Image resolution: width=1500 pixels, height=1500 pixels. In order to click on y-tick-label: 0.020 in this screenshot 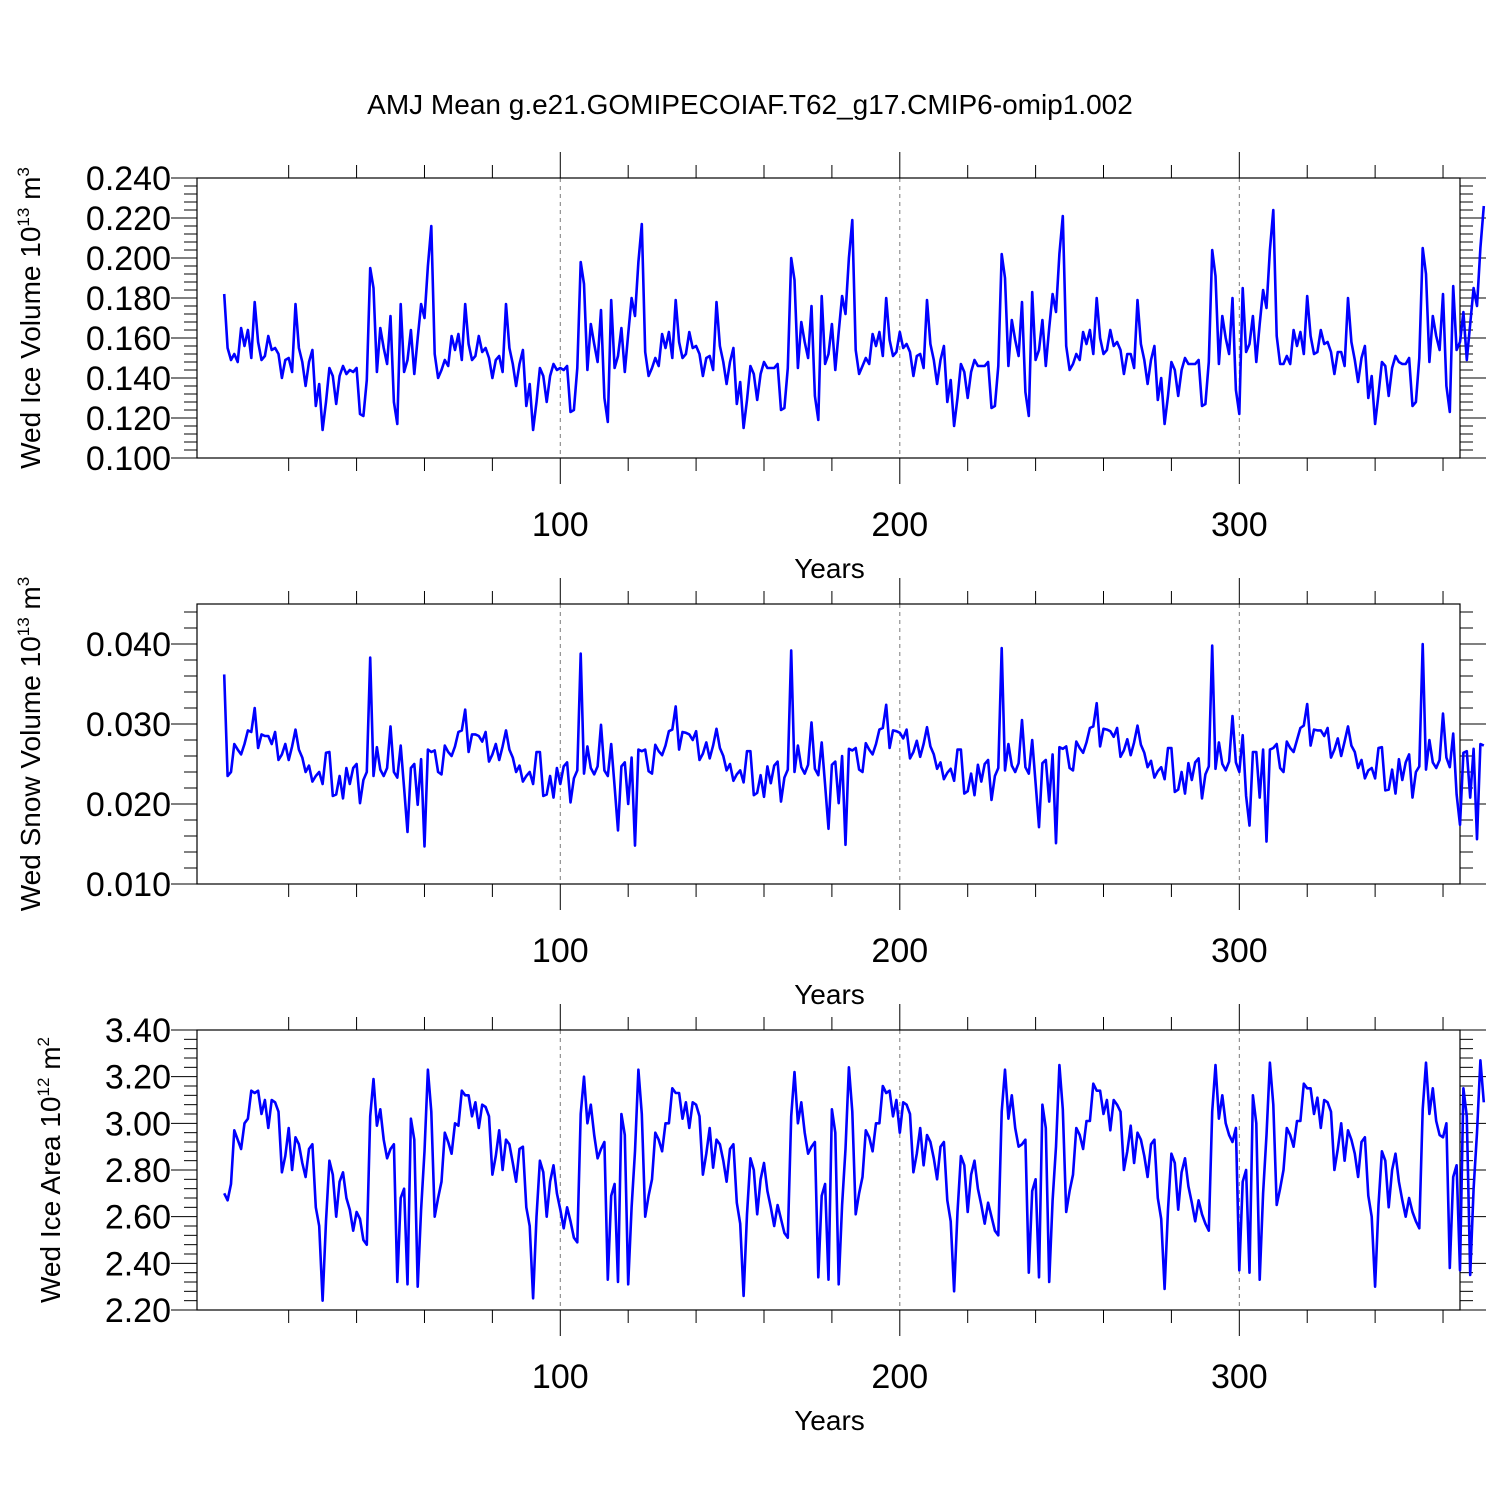, I will do `click(128, 805)`.